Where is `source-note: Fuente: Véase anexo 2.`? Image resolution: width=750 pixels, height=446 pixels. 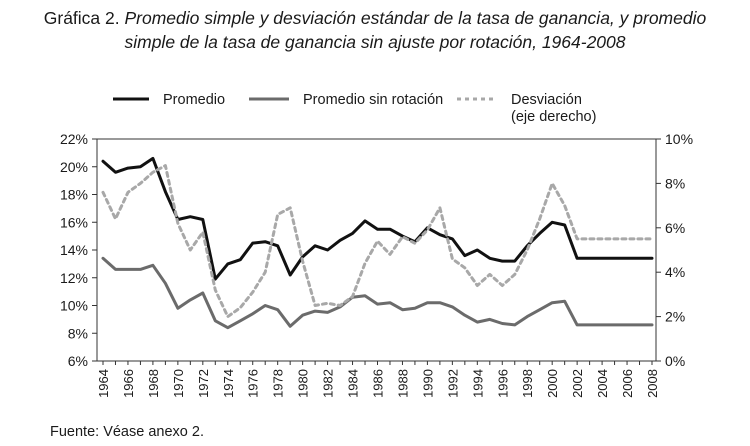 source-note: Fuente: Véase anexo 2. is located at coordinates (127, 432).